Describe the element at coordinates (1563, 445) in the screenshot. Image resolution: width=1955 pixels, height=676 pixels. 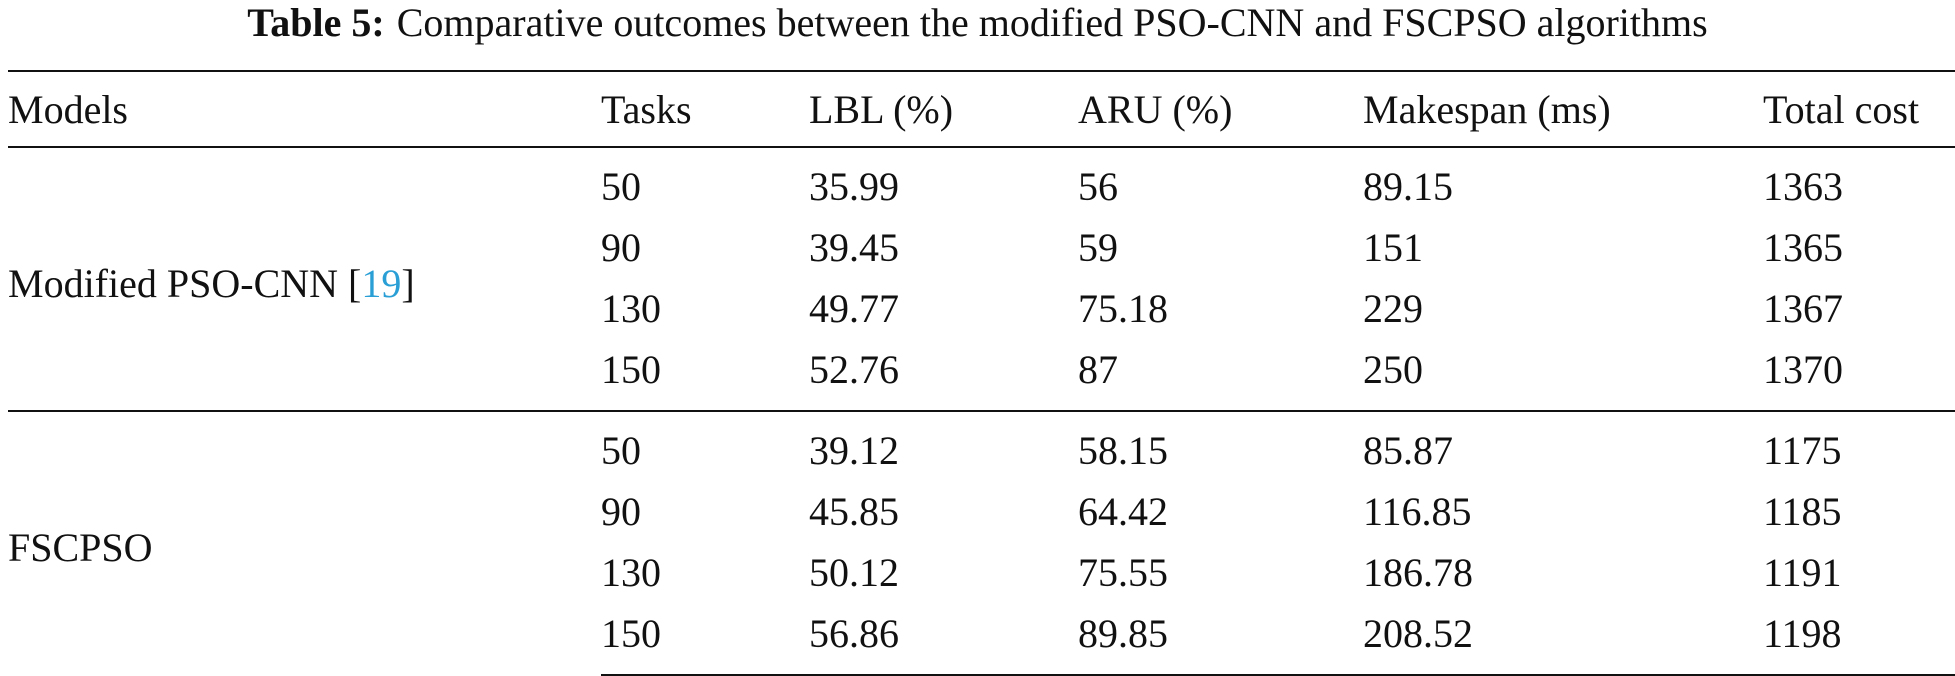
I see `cell-makespan: 85.87` at that location.